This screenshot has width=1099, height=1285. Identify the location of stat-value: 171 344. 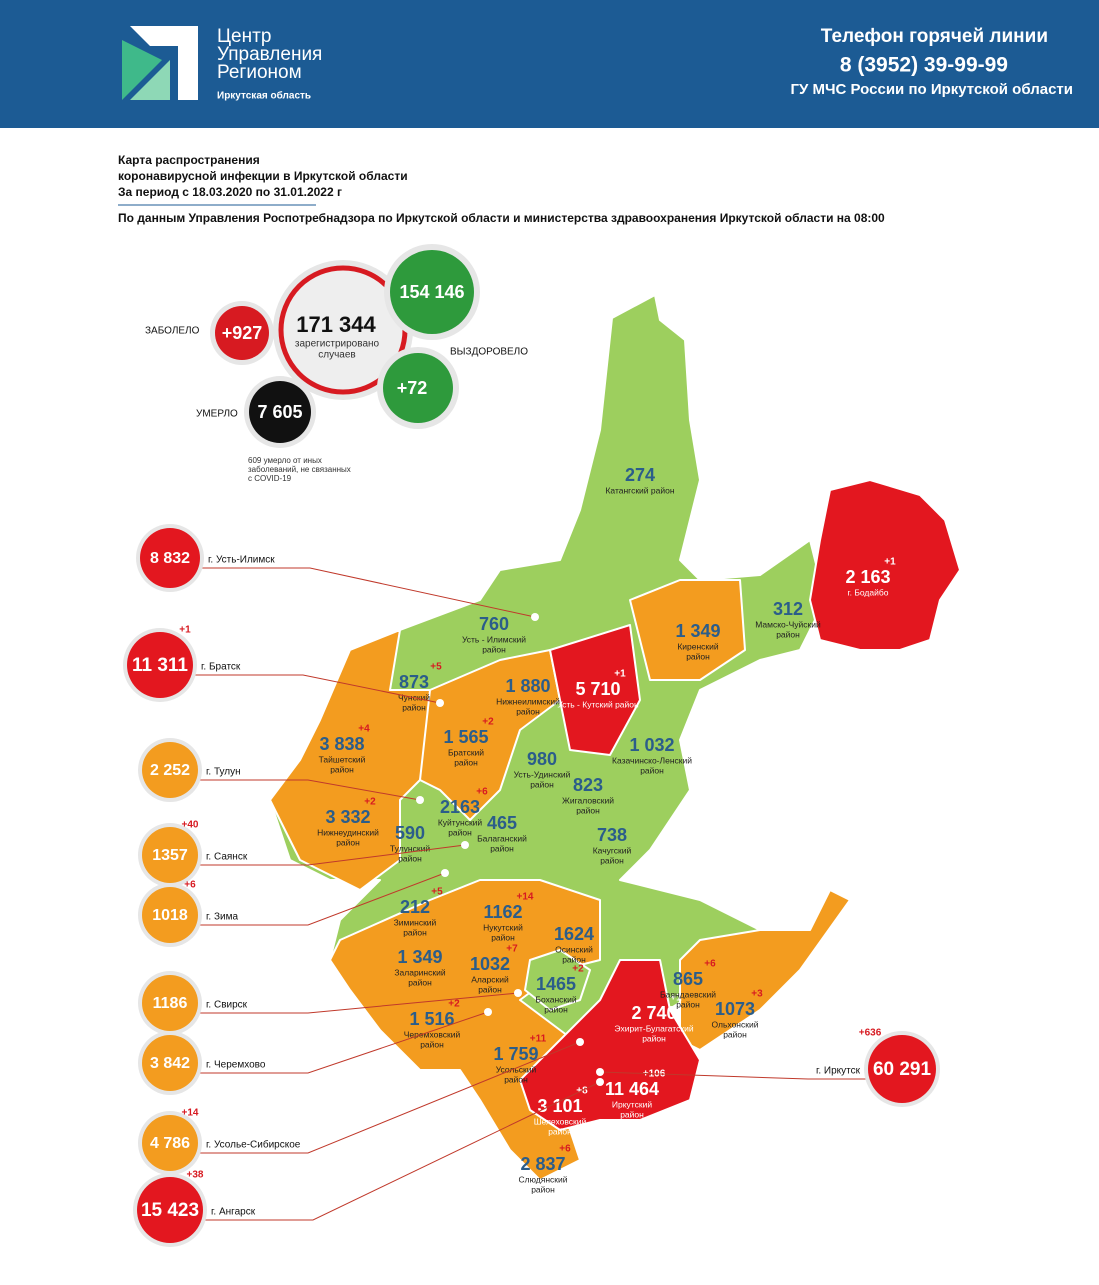
(336, 324).